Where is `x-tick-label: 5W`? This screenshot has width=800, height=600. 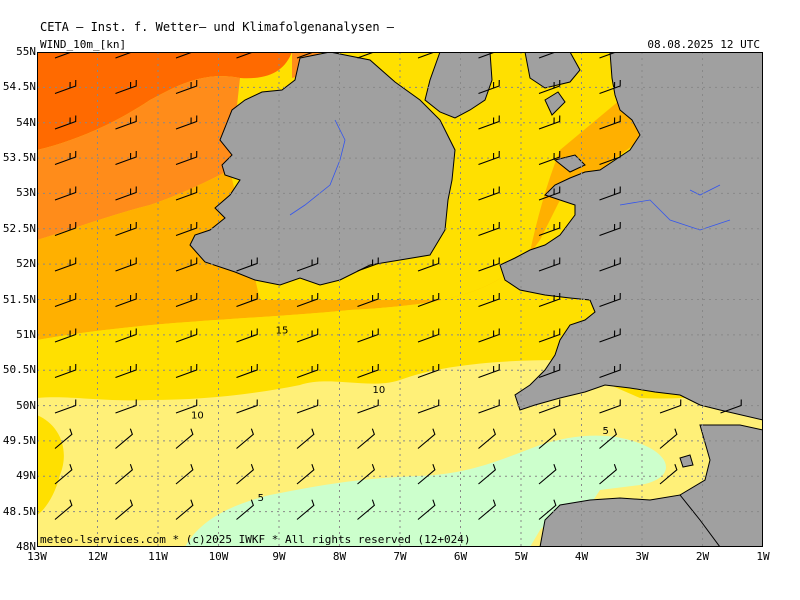
x-tick-label: 5W is located at coordinates (521, 556).